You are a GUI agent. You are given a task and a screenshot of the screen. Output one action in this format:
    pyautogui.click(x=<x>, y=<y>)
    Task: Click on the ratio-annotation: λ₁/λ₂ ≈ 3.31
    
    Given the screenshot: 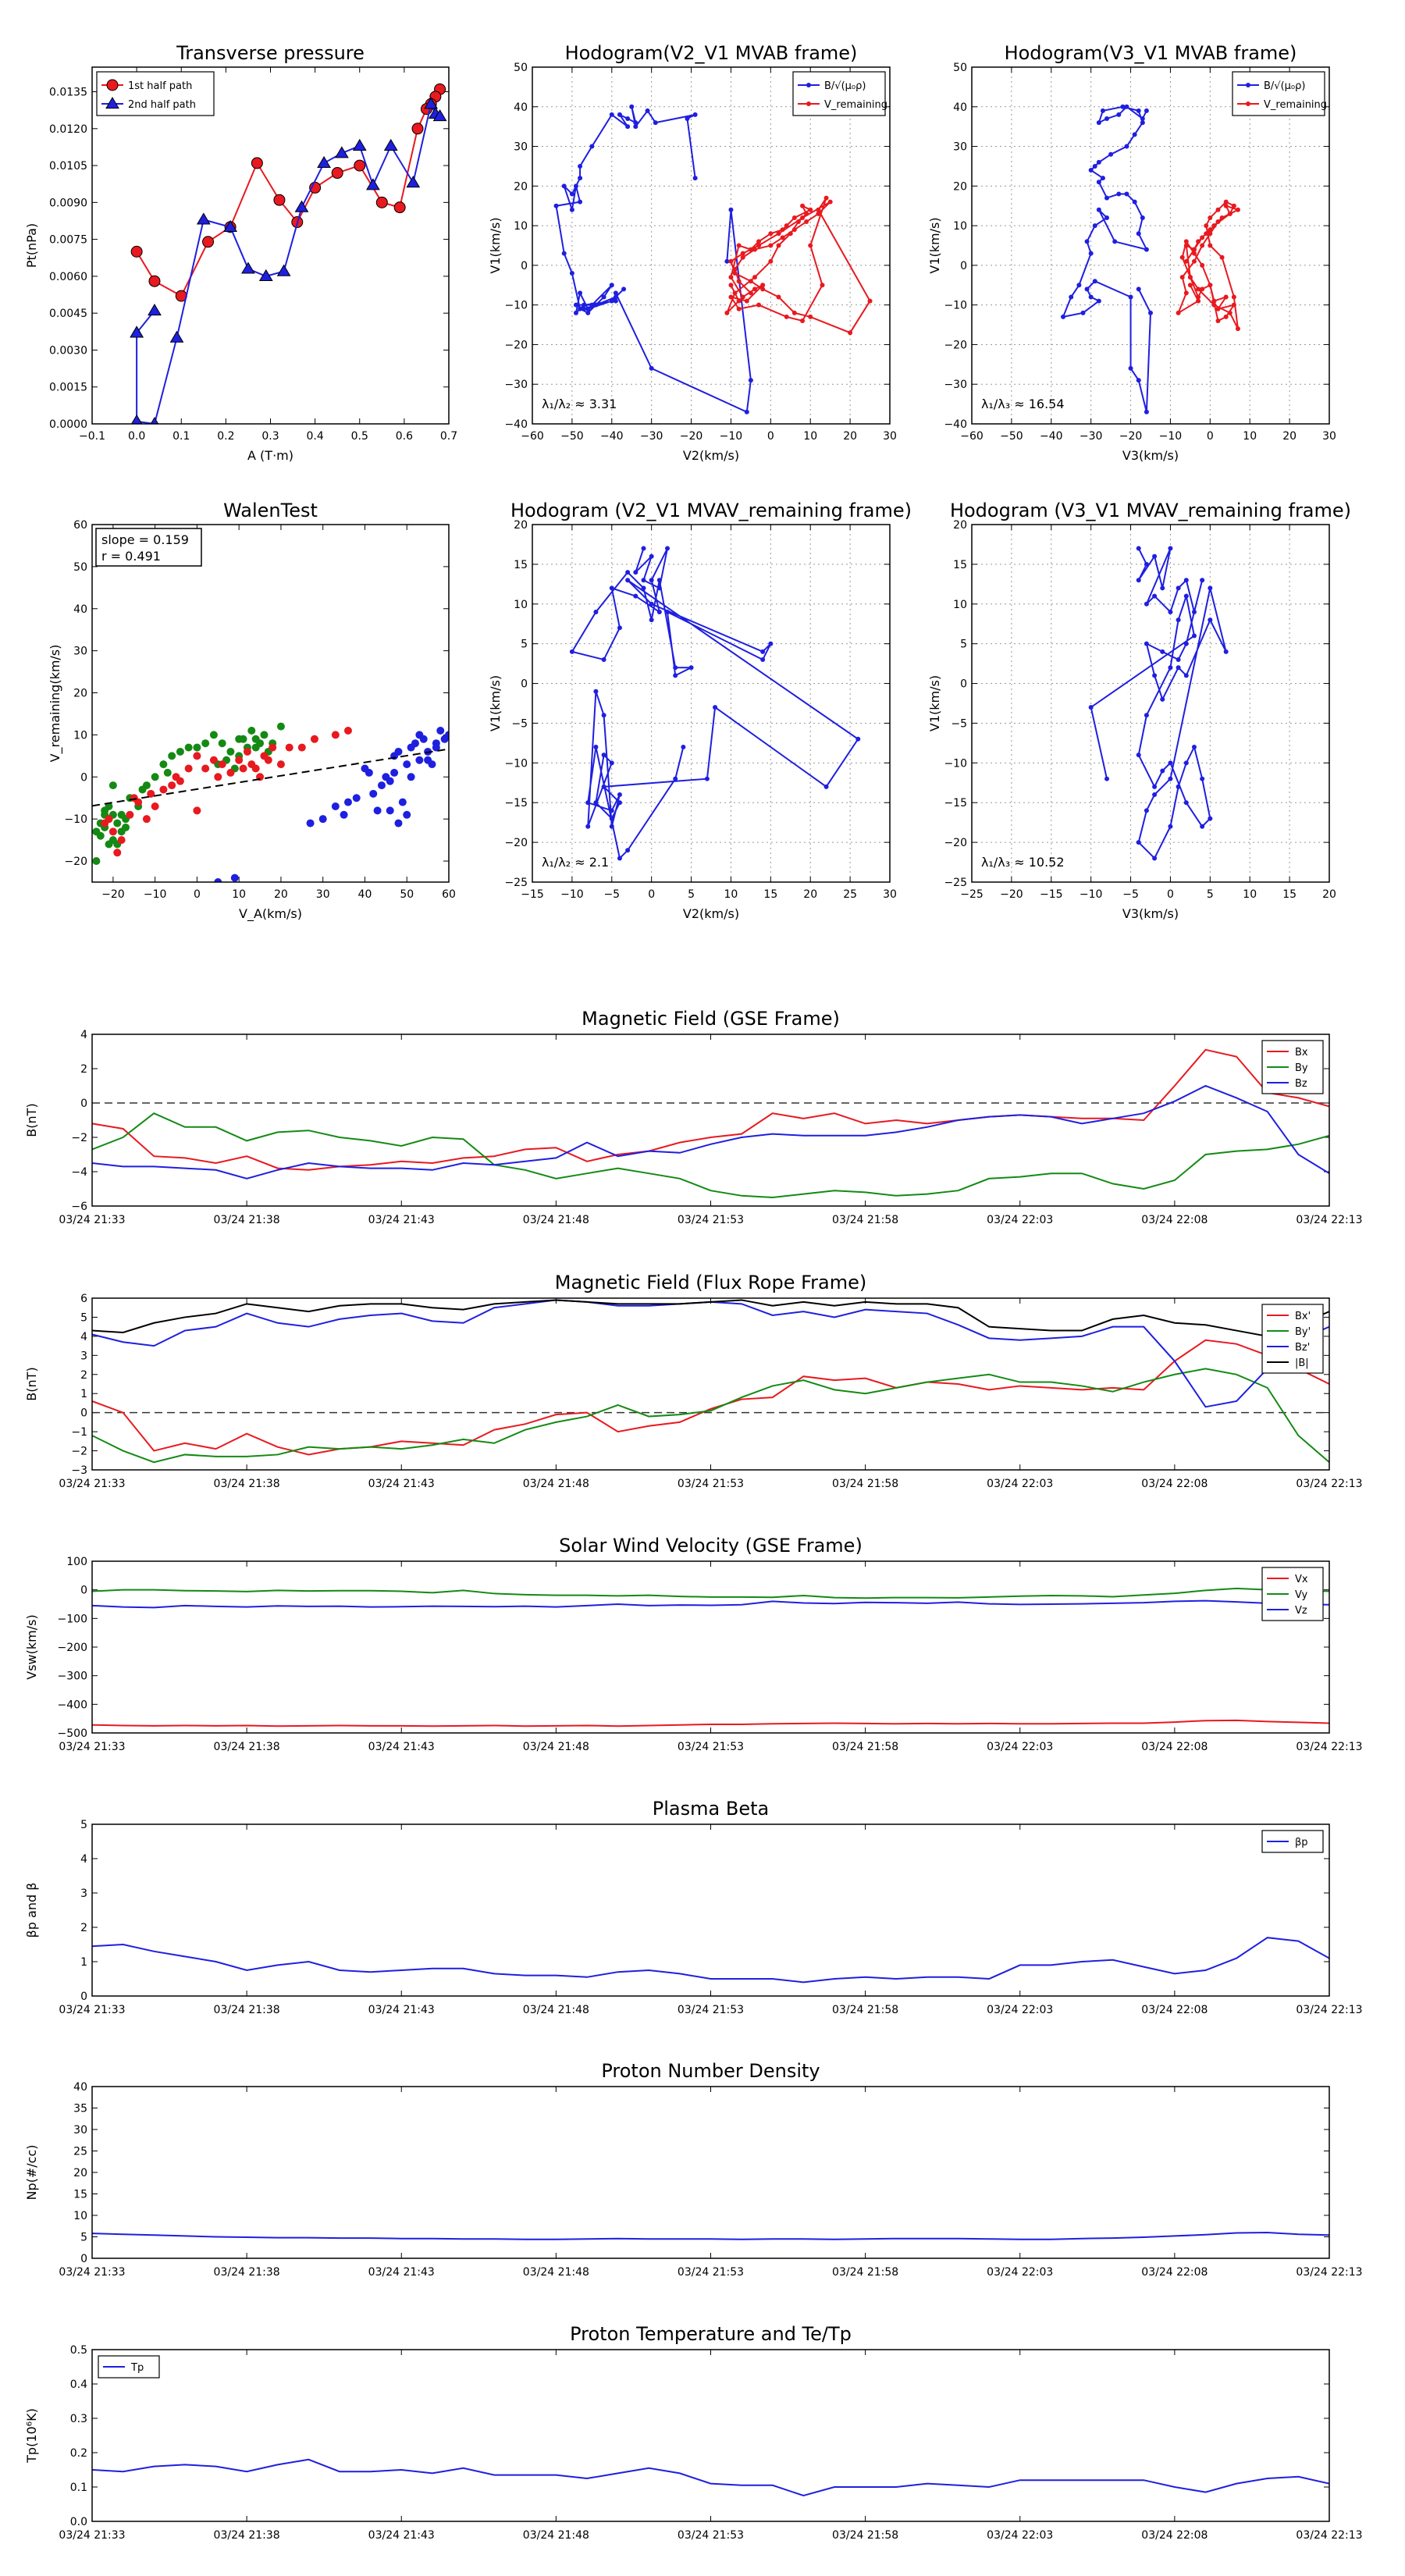 What is the action you would take?
    pyautogui.click(x=579, y=404)
    